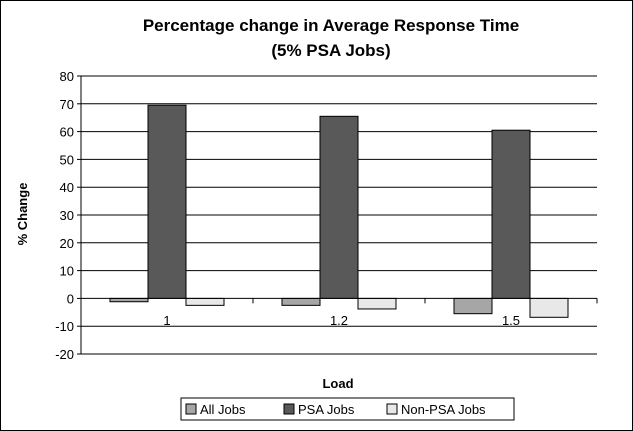  Describe the element at coordinates (67, 271) in the screenshot. I see `y-tick-label: 10` at that location.